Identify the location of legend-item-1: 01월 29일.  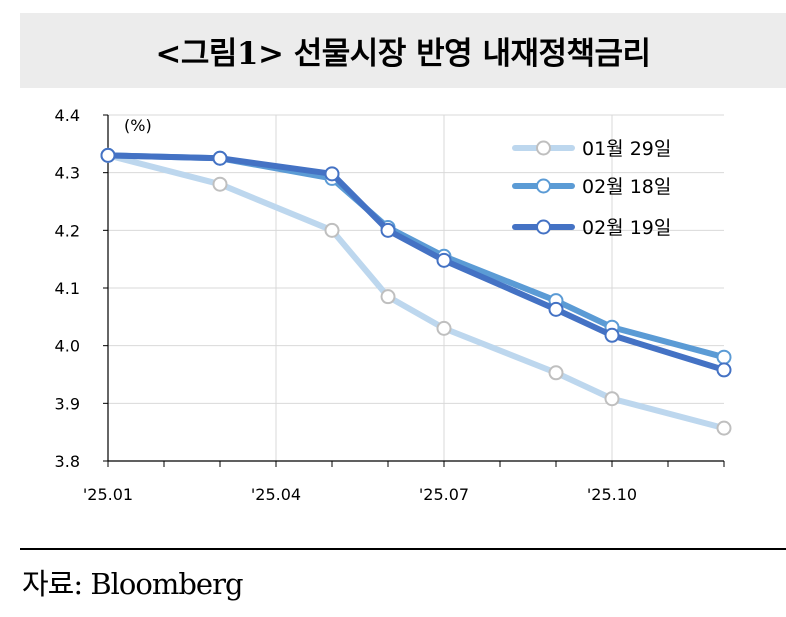
(591, 149).